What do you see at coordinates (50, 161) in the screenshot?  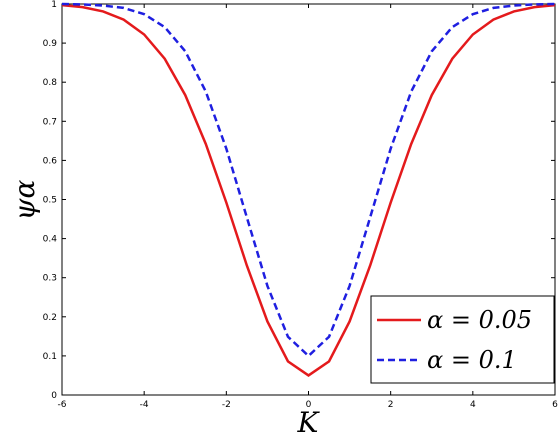 I see `y-tick-label: 0.6` at bounding box center [50, 161].